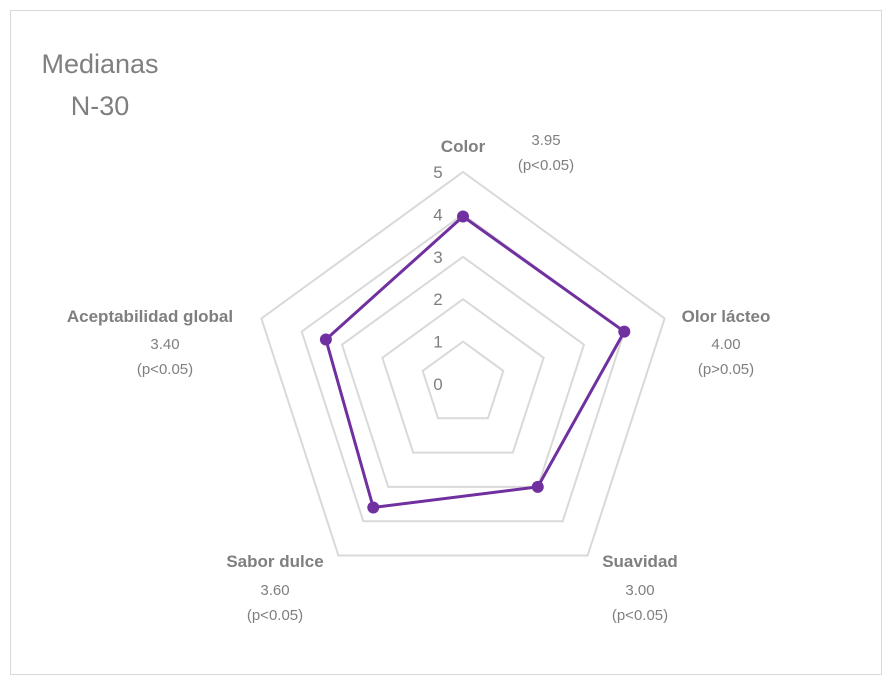 This screenshot has height=677, width=884. What do you see at coordinates (165, 369) in the screenshot?
I see `axis-pvalue-5: (p<0.05)` at bounding box center [165, 369].